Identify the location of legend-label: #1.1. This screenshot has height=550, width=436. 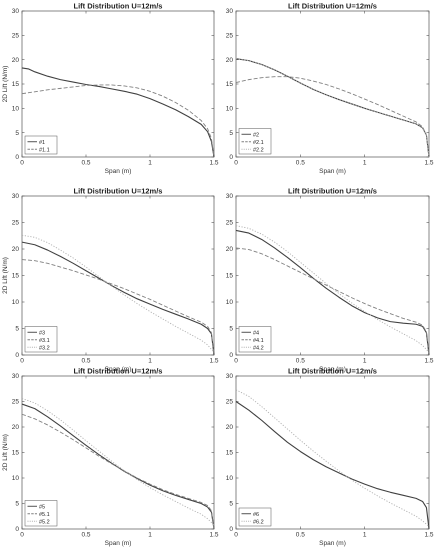
(44, 150).